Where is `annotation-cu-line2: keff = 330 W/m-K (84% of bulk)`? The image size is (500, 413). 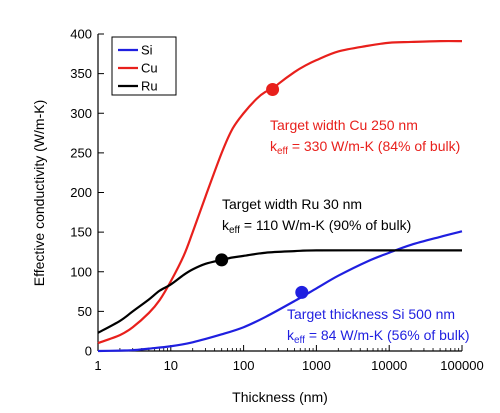 annotation-cu-line2: keff = 330 W/m-K (84% of bulk) is located at coordinates (365, 147).